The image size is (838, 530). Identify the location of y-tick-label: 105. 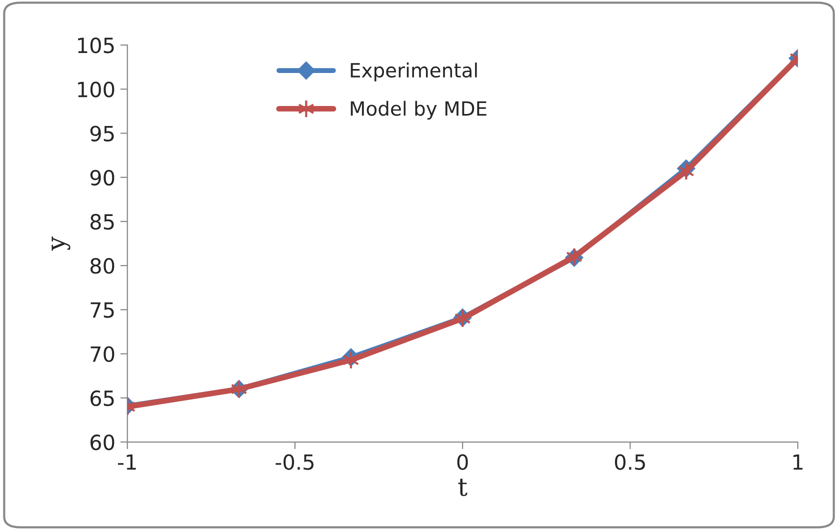
(96, 46).